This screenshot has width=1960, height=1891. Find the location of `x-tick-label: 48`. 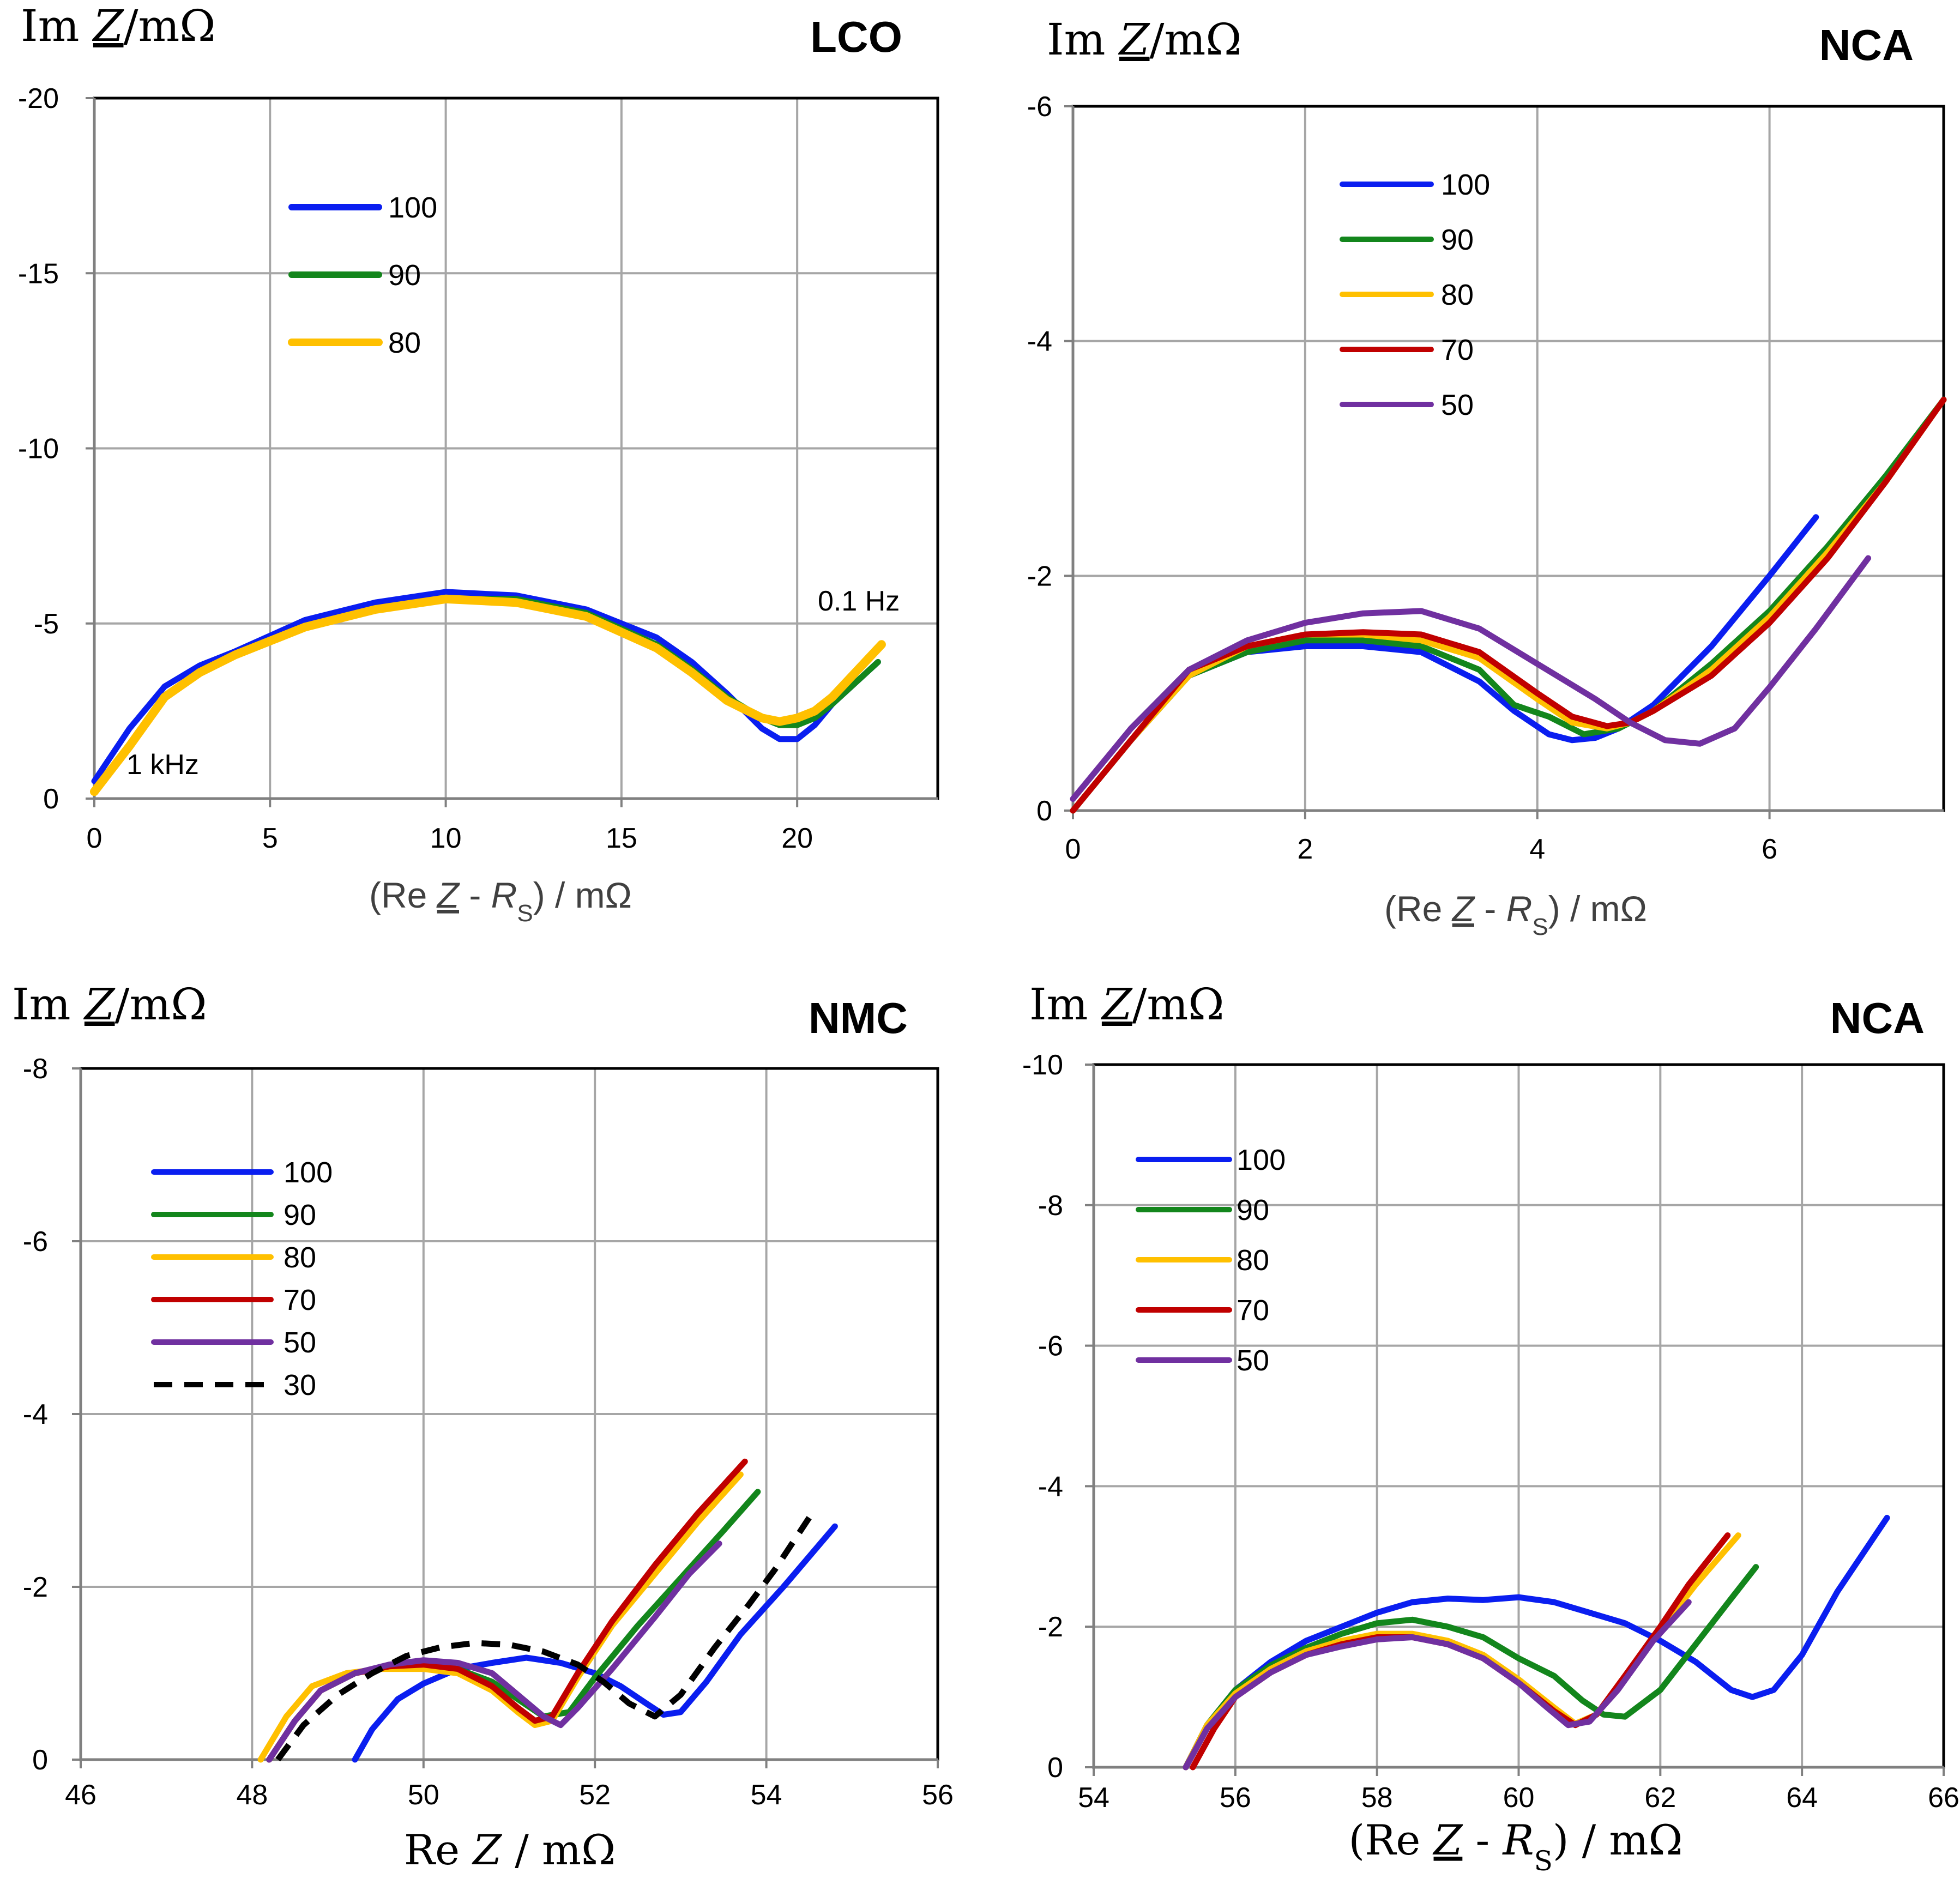

x-tick-label: 48 is located at coordinates (252, 1795).